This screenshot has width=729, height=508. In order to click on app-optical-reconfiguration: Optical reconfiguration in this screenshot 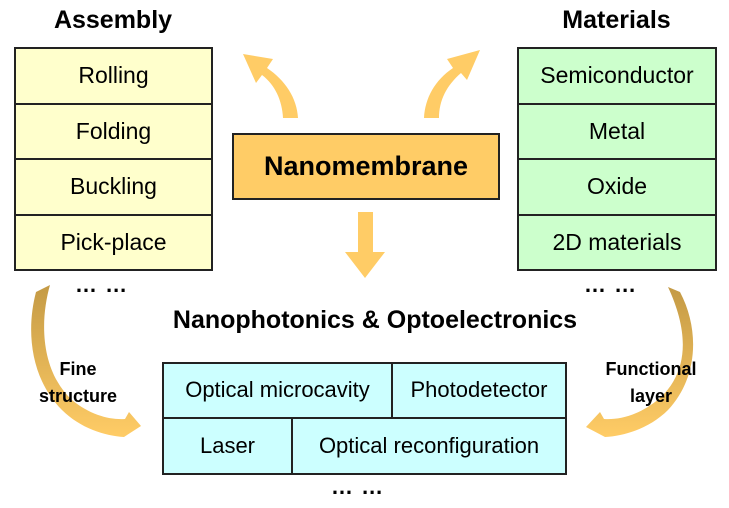, I will do `click(429, 445)`.